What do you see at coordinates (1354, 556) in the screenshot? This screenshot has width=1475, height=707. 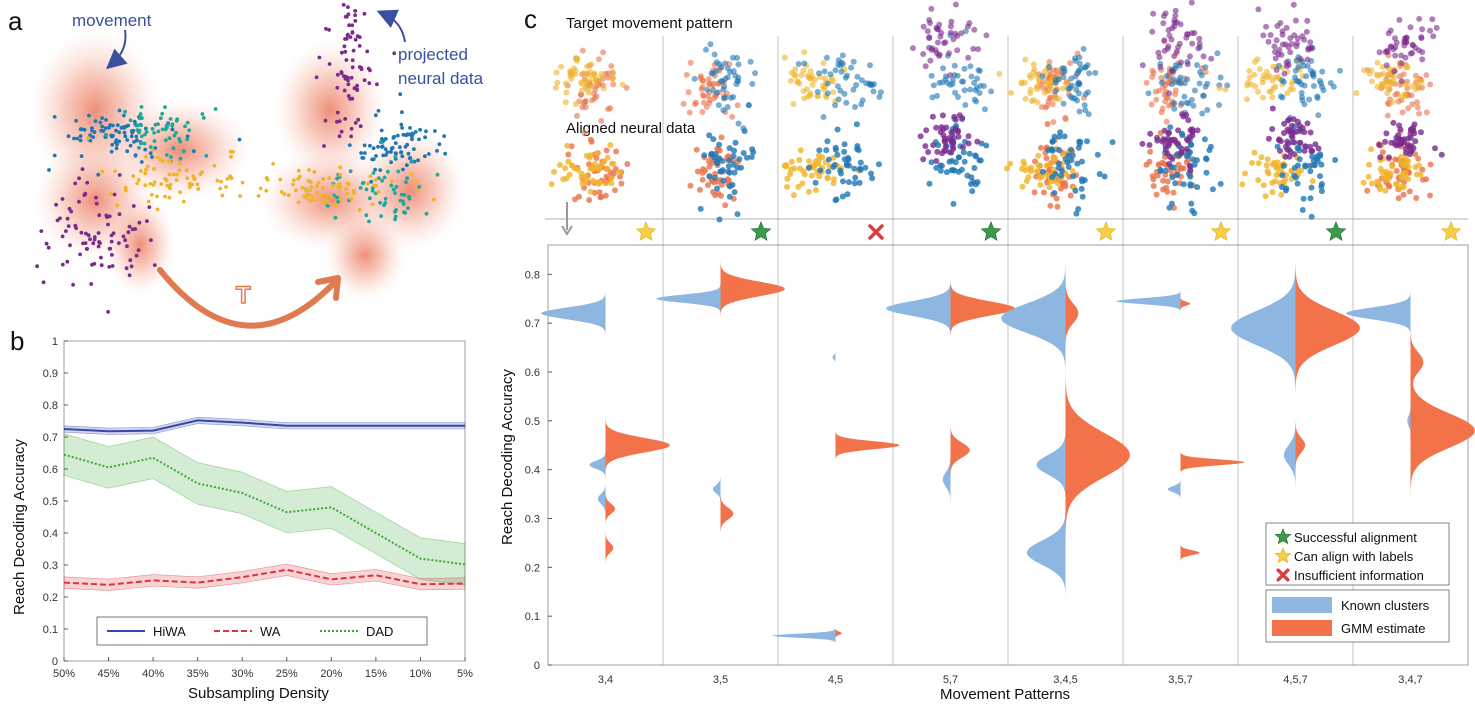 I see `status-legend-label: Can align with labels` at bounding box center [1354, 556].